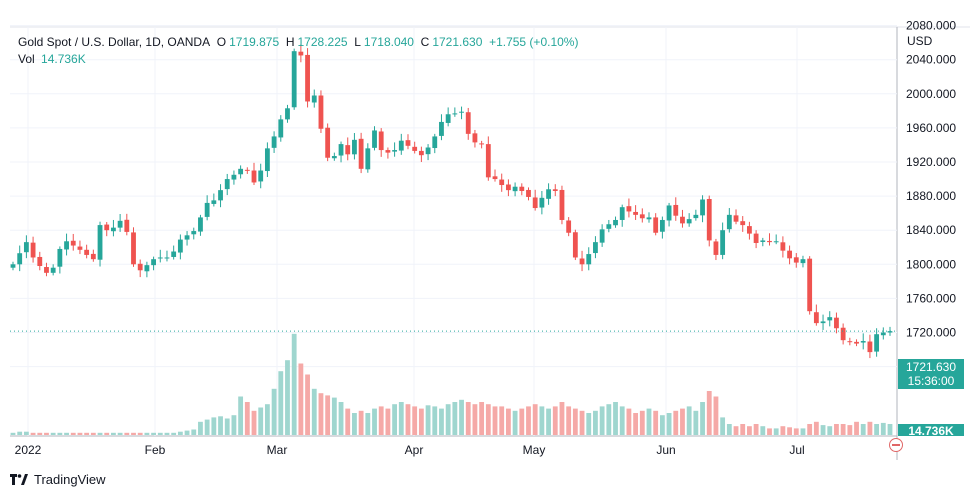  I want to click on price-tick-label: 1720.000, so click(931, 333).